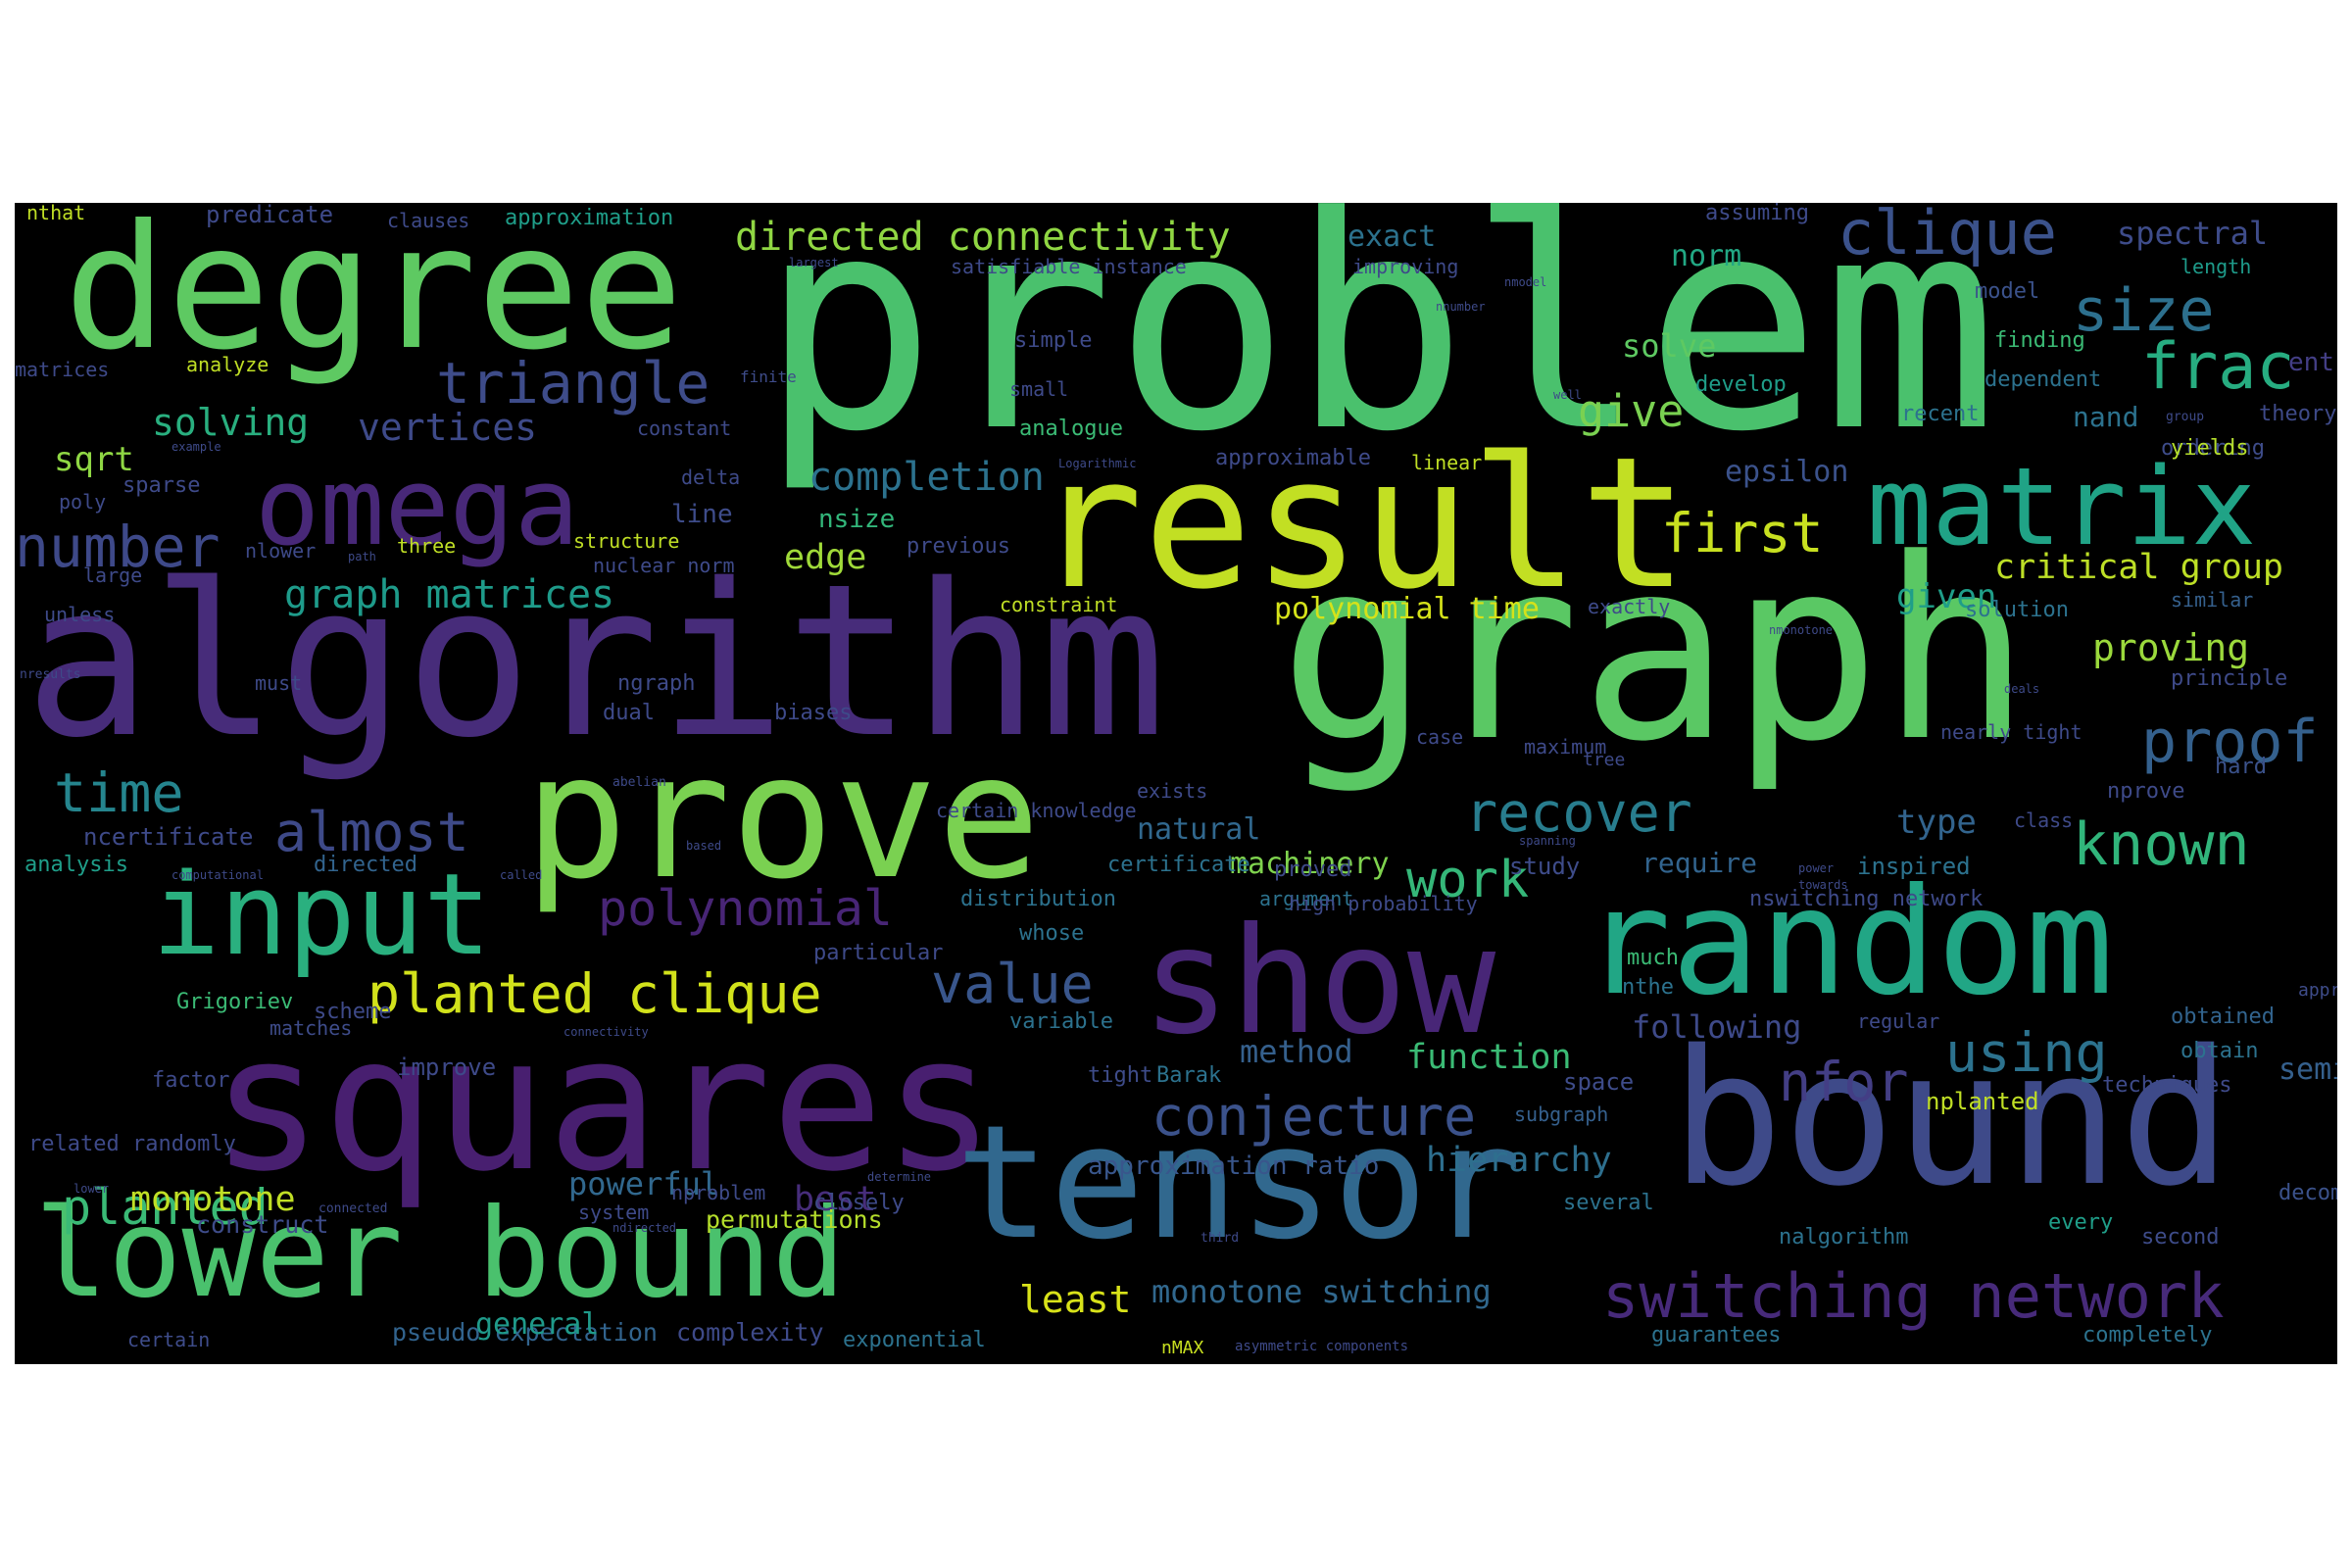  I want to click on word-approximation: approximation, so click(589, 218).